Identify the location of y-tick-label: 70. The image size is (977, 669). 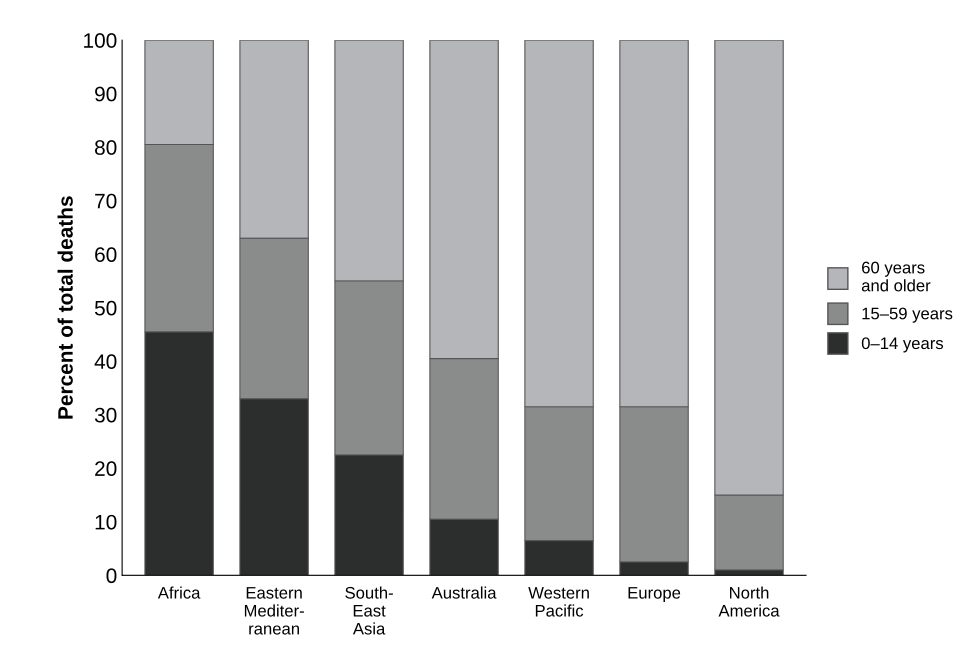
(105, 201).